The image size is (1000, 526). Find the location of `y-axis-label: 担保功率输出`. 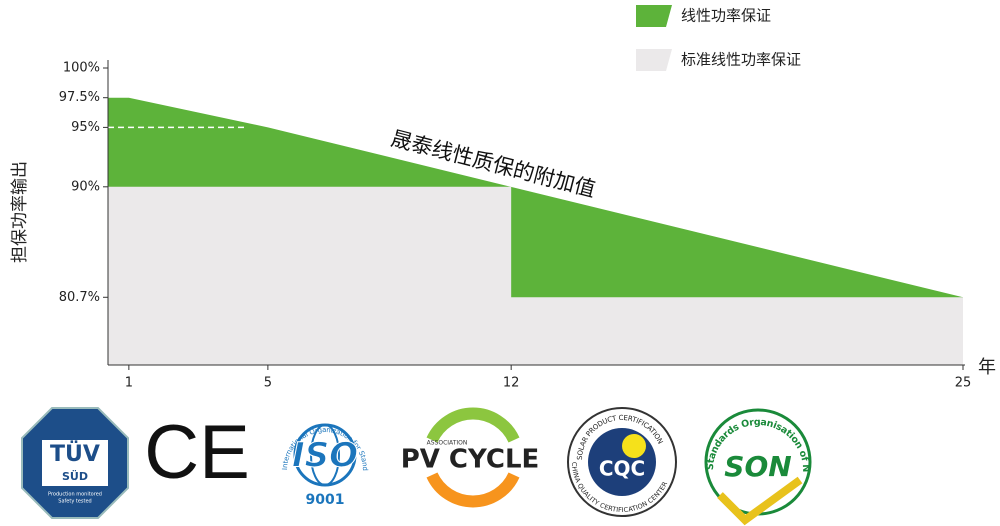

y-axis-label: 担保功率输出 is located at coordinates (20, 212).